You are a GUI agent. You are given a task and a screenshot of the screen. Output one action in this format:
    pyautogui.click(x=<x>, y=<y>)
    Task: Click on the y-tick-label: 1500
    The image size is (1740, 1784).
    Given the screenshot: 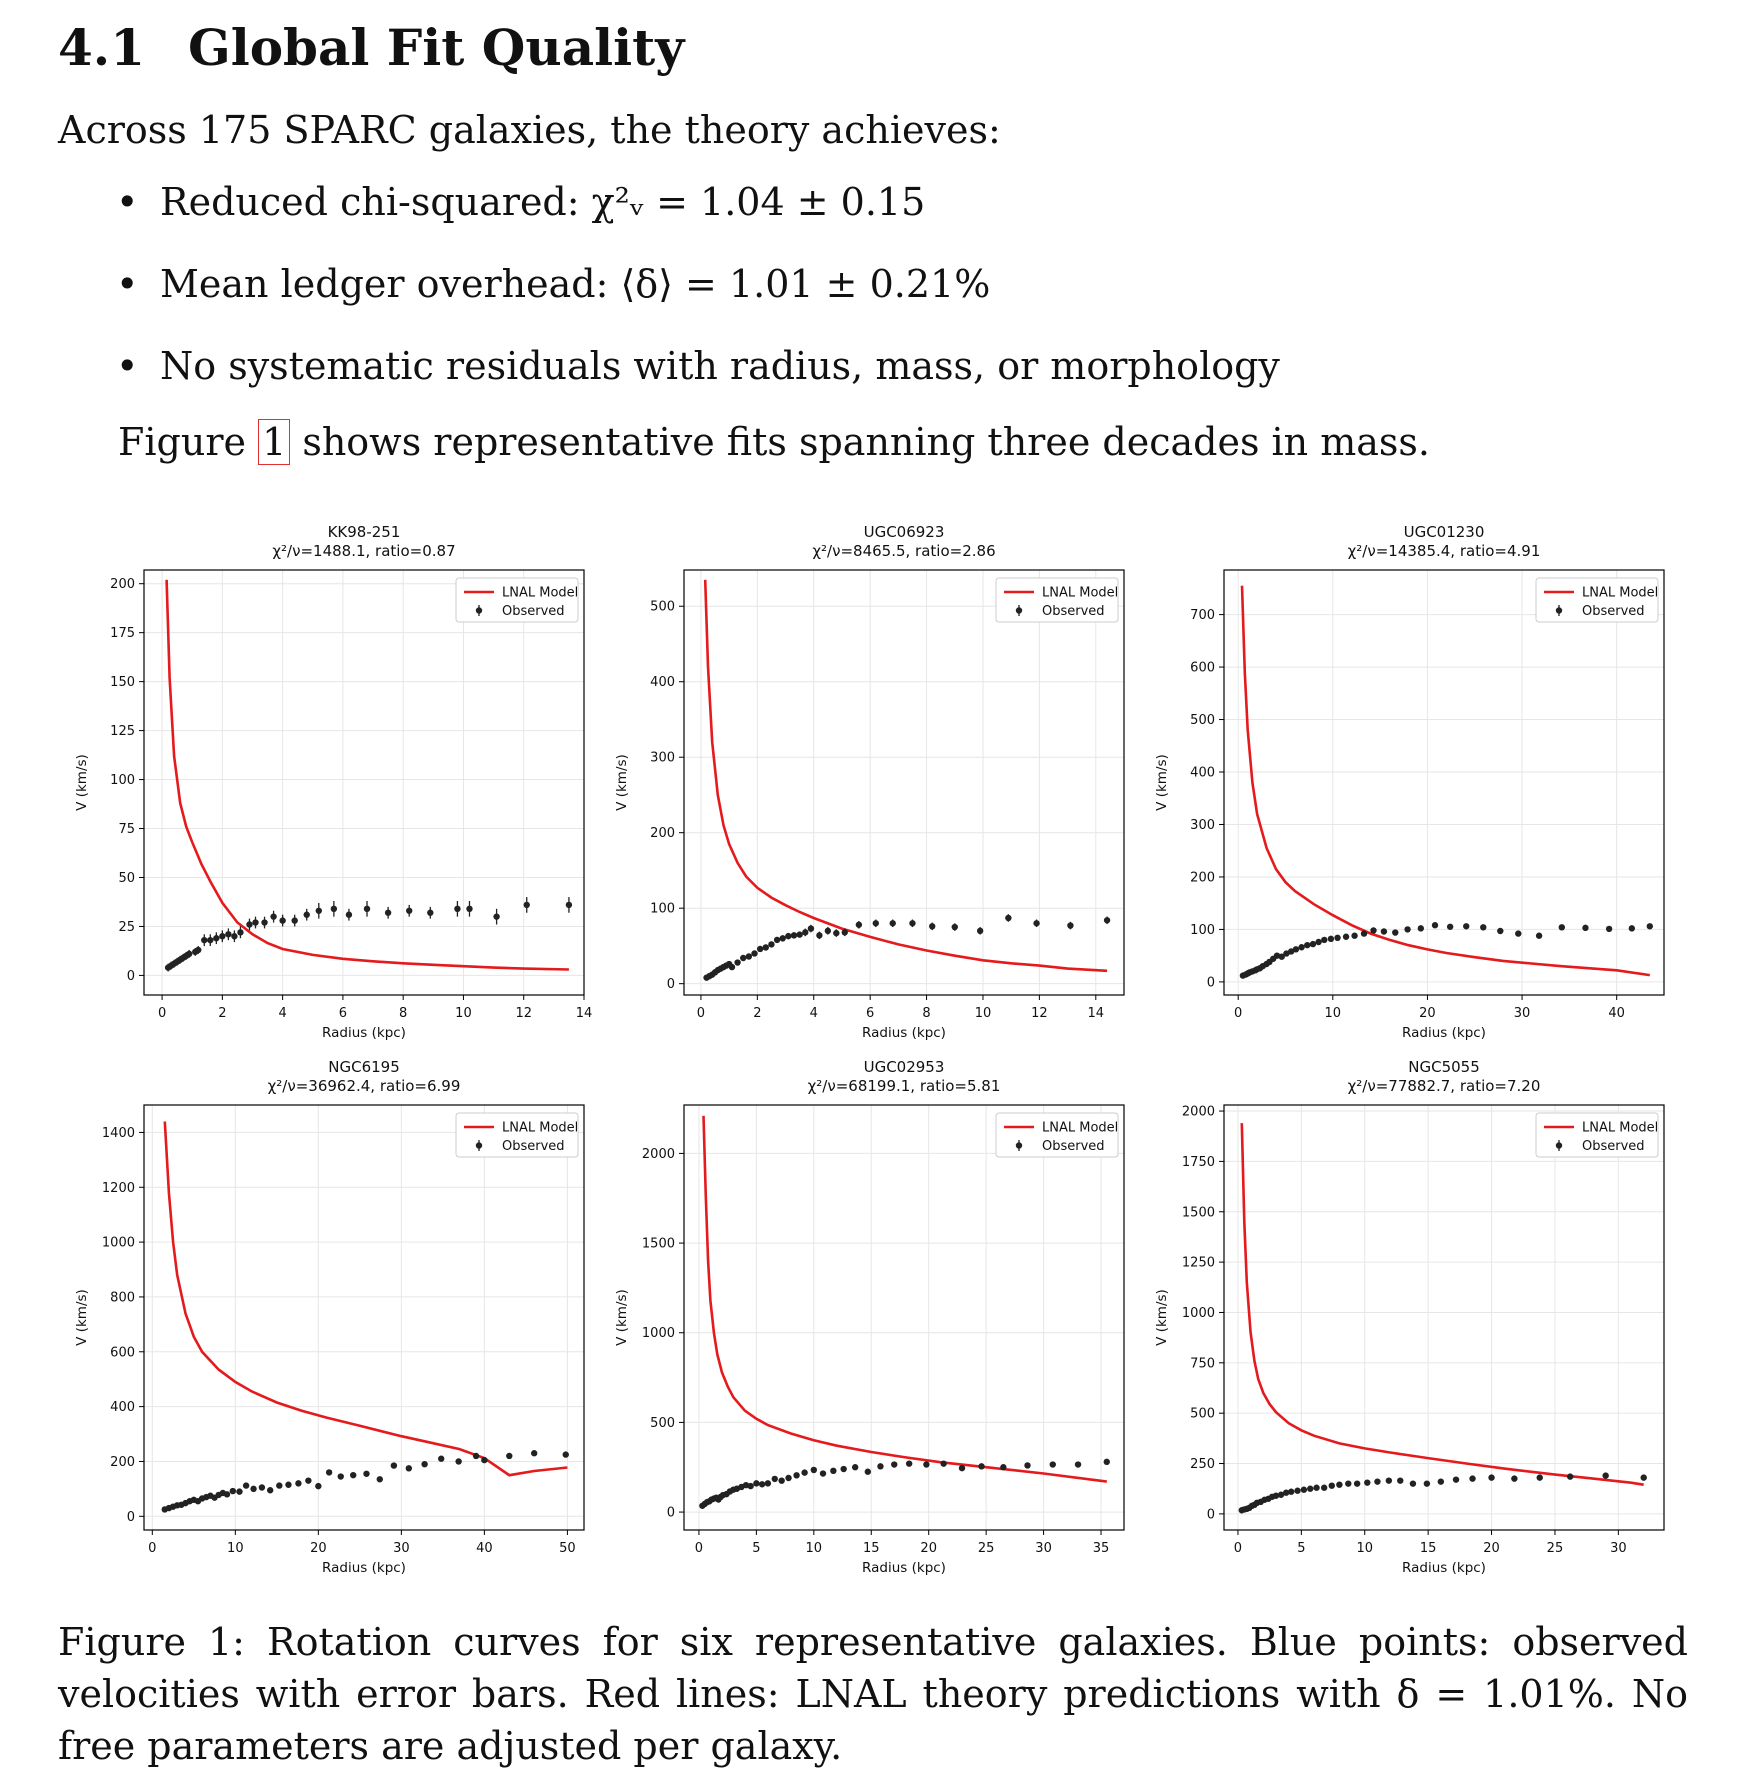 What is the action you would take?
    pyautogui.click(x=658, y=1244)
    